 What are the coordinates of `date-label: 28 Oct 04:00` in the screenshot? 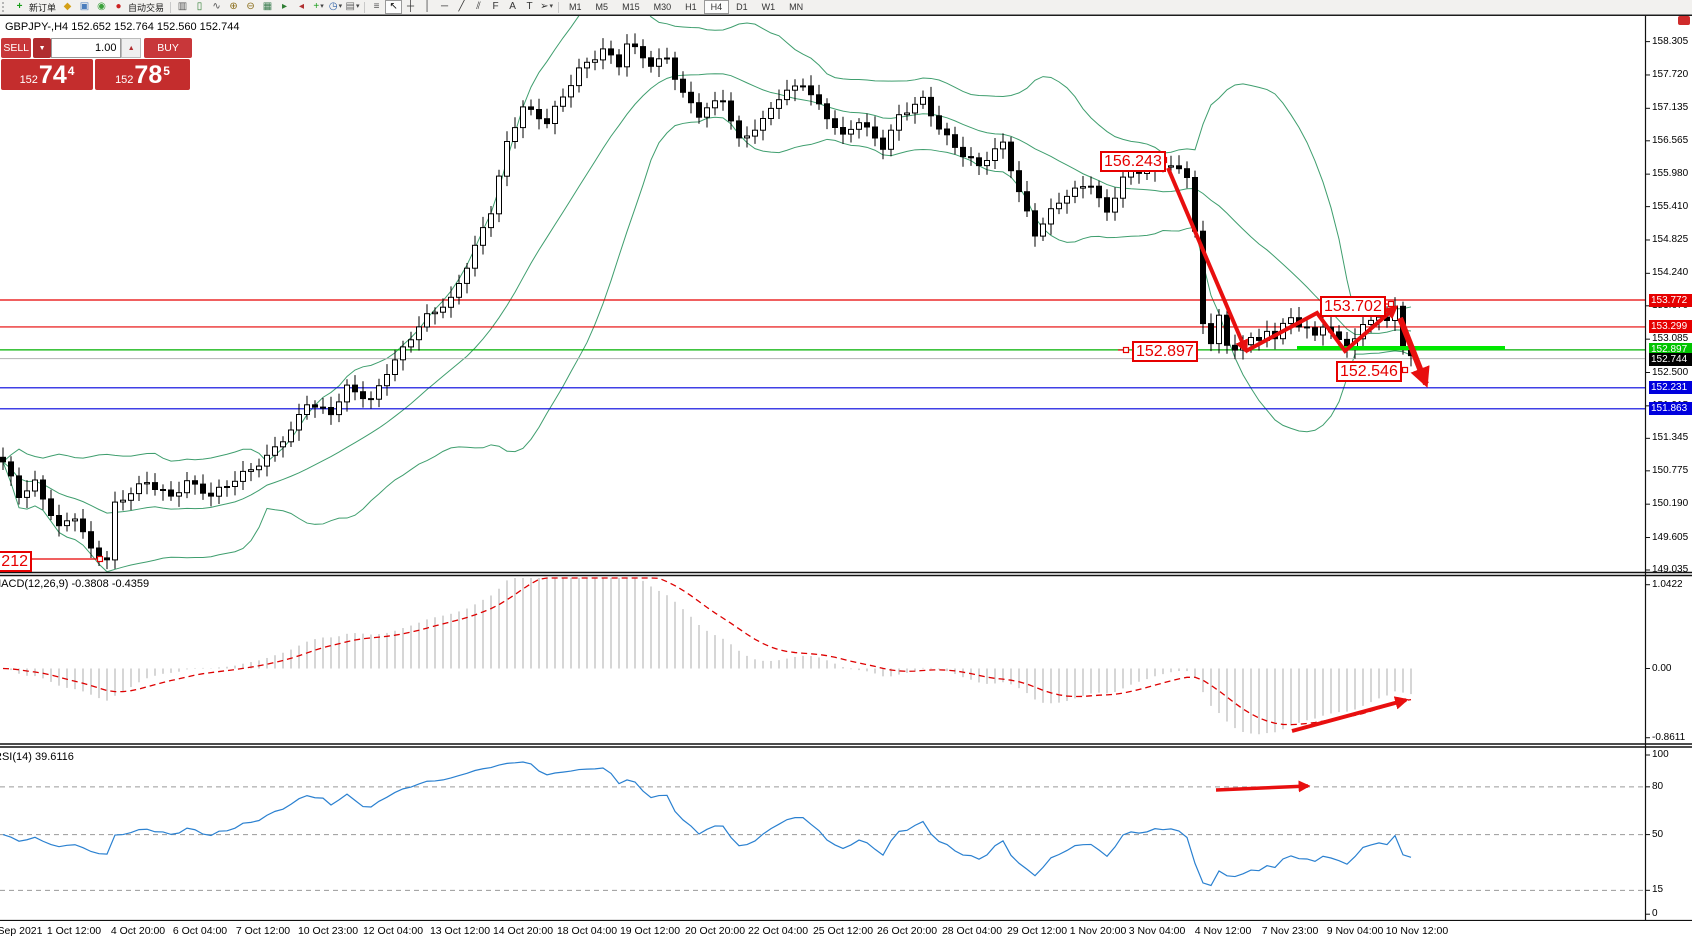 It's located at (972, 931).